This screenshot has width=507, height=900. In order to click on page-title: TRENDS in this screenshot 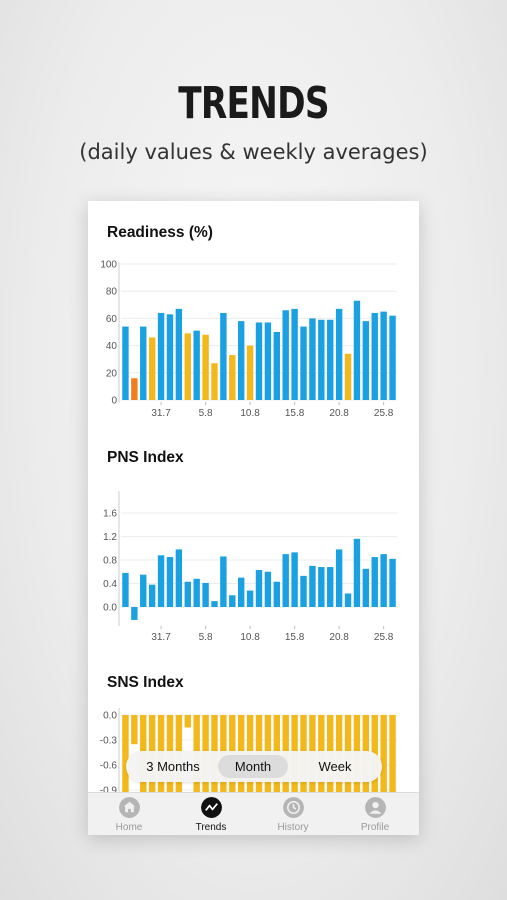, I will do `click(253, 103)`.